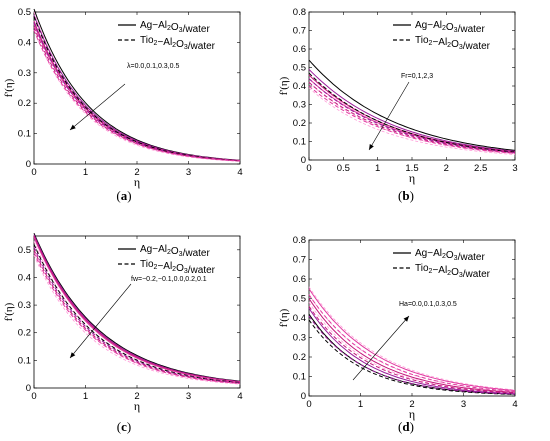 Image resolution: width=550 pixels, height=441 pixels. What do you see at coordinates (406, 426) in the screenshot?
I see `panel-caption: (d)` at bounding box center [406, 426].